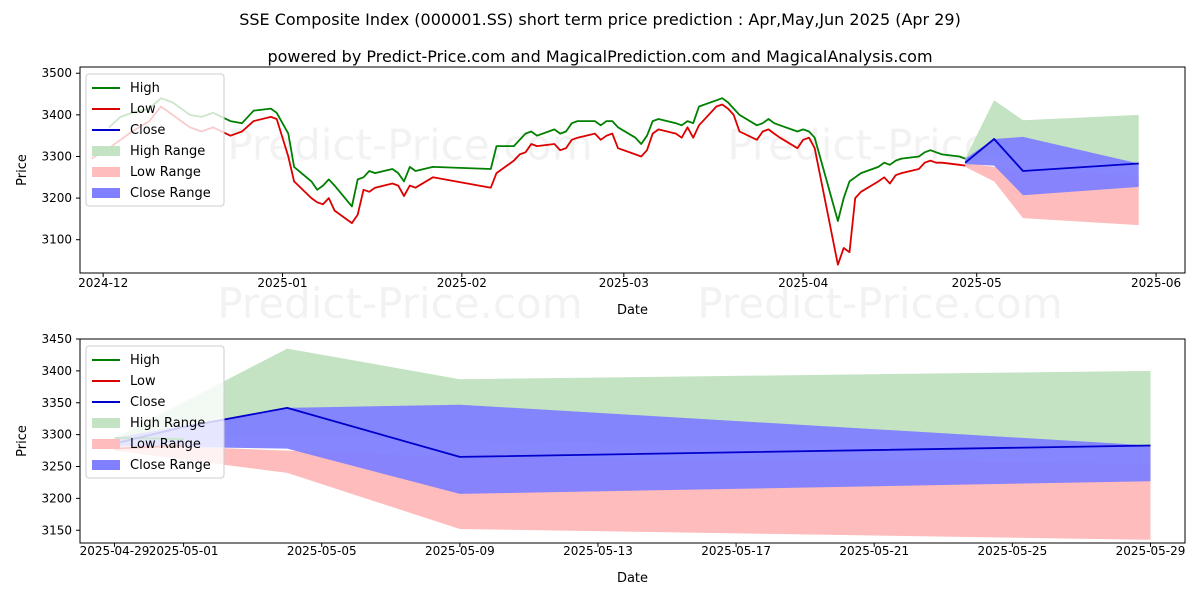 This screenshot has height=600, width=1200. What do you see at coordinates (1051, 155) in the screenshot?
I see `close-series-line` at bounding box center [1051, 155].